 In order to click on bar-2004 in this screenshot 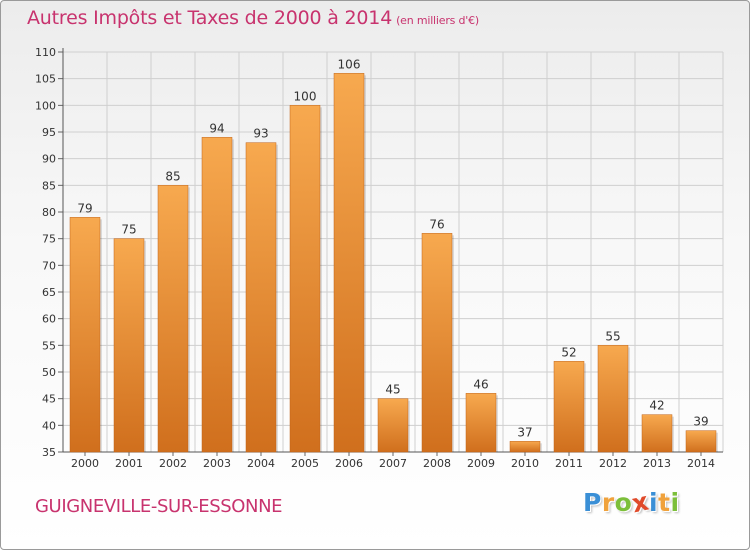, I will do `click(261, 297)`.